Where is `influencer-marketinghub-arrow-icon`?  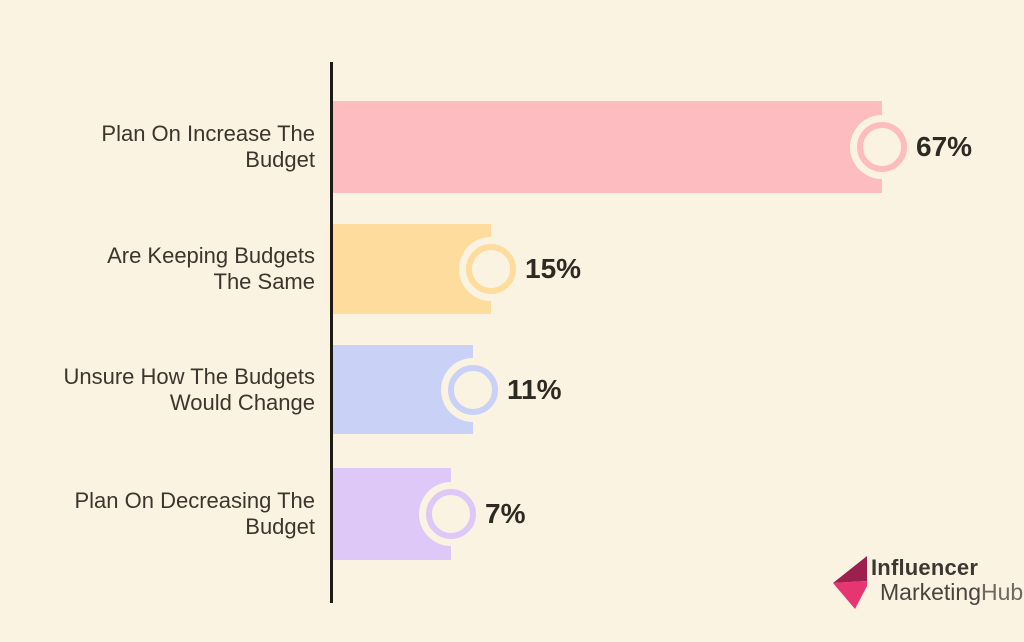 influencer-marketinghub-arrow-icon is located at coordinates (850, 582).